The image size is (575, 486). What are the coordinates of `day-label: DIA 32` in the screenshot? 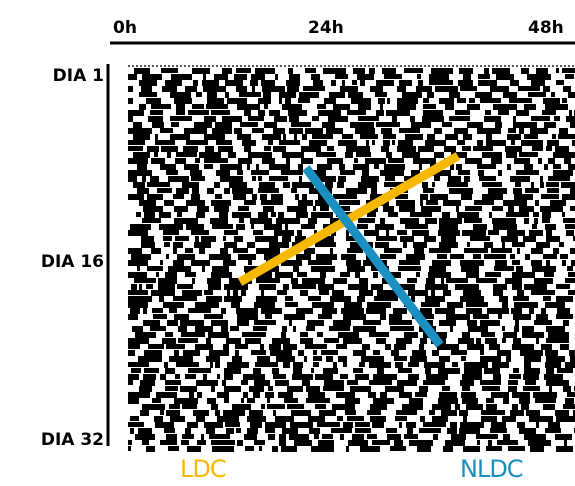 It's located at (72, 440).